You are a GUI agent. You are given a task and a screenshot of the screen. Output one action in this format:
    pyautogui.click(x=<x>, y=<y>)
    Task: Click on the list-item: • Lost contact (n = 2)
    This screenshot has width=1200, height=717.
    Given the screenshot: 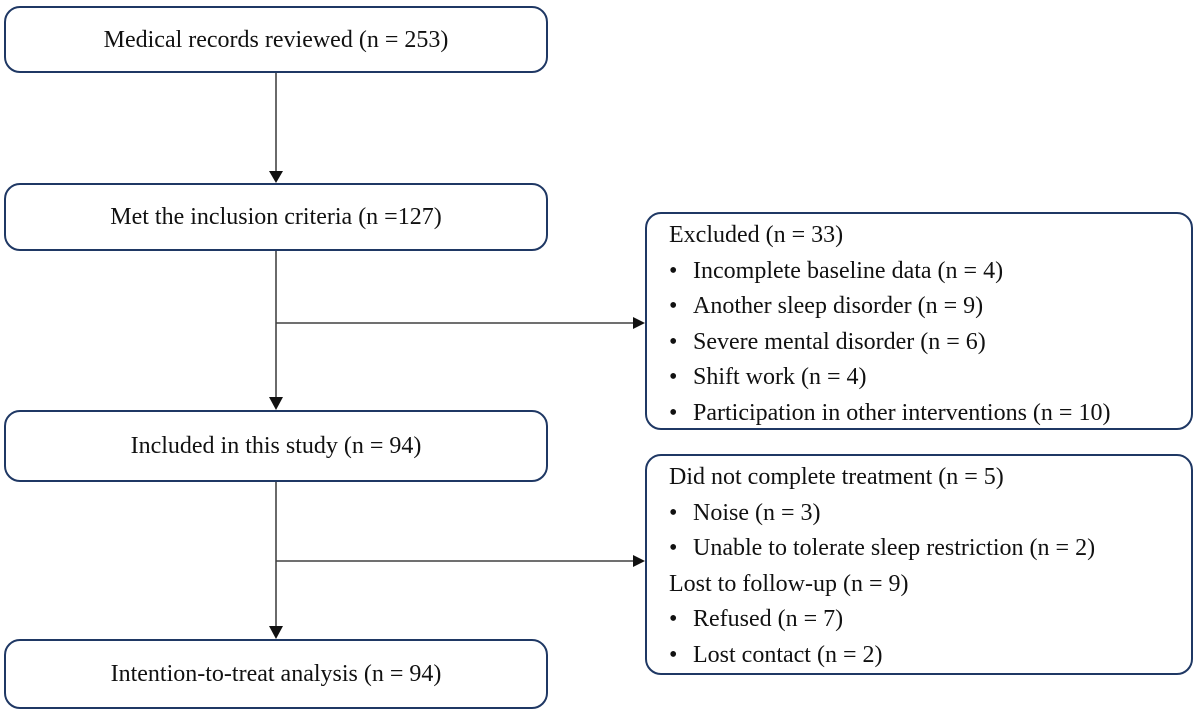 What is the action you would take?
    pyautogui.click(x=923, y=656)
    